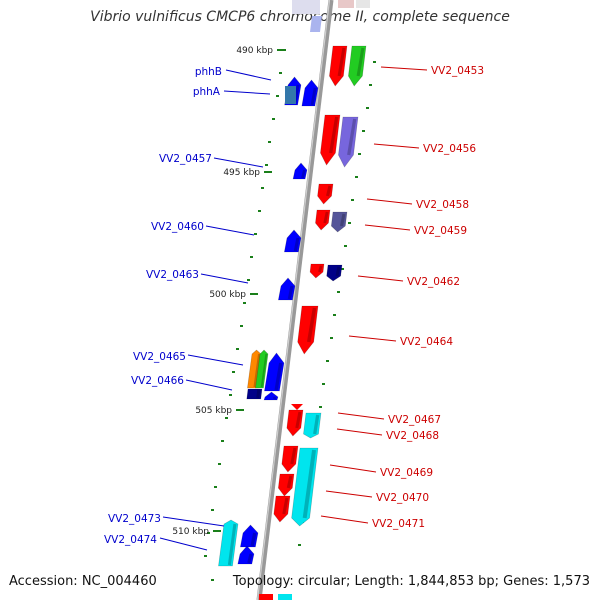  Describe the element at coordinates (190, 532) in the screenshot. I see `scale-tick-label: 510 kbp` at that location.